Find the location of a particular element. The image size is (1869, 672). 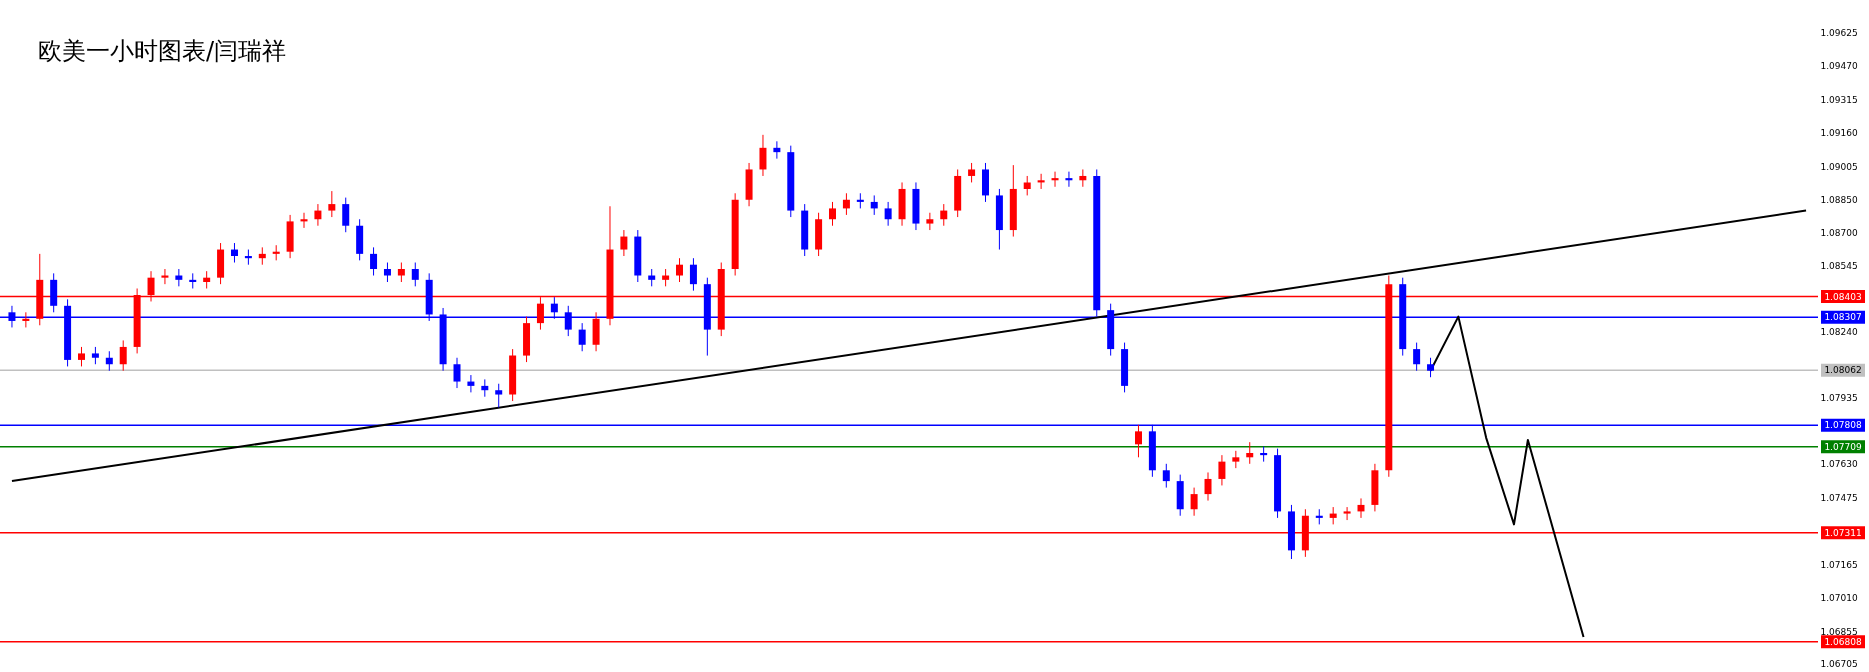

y-tick-label: 1.06705 is located at coordinates (1839, 664).